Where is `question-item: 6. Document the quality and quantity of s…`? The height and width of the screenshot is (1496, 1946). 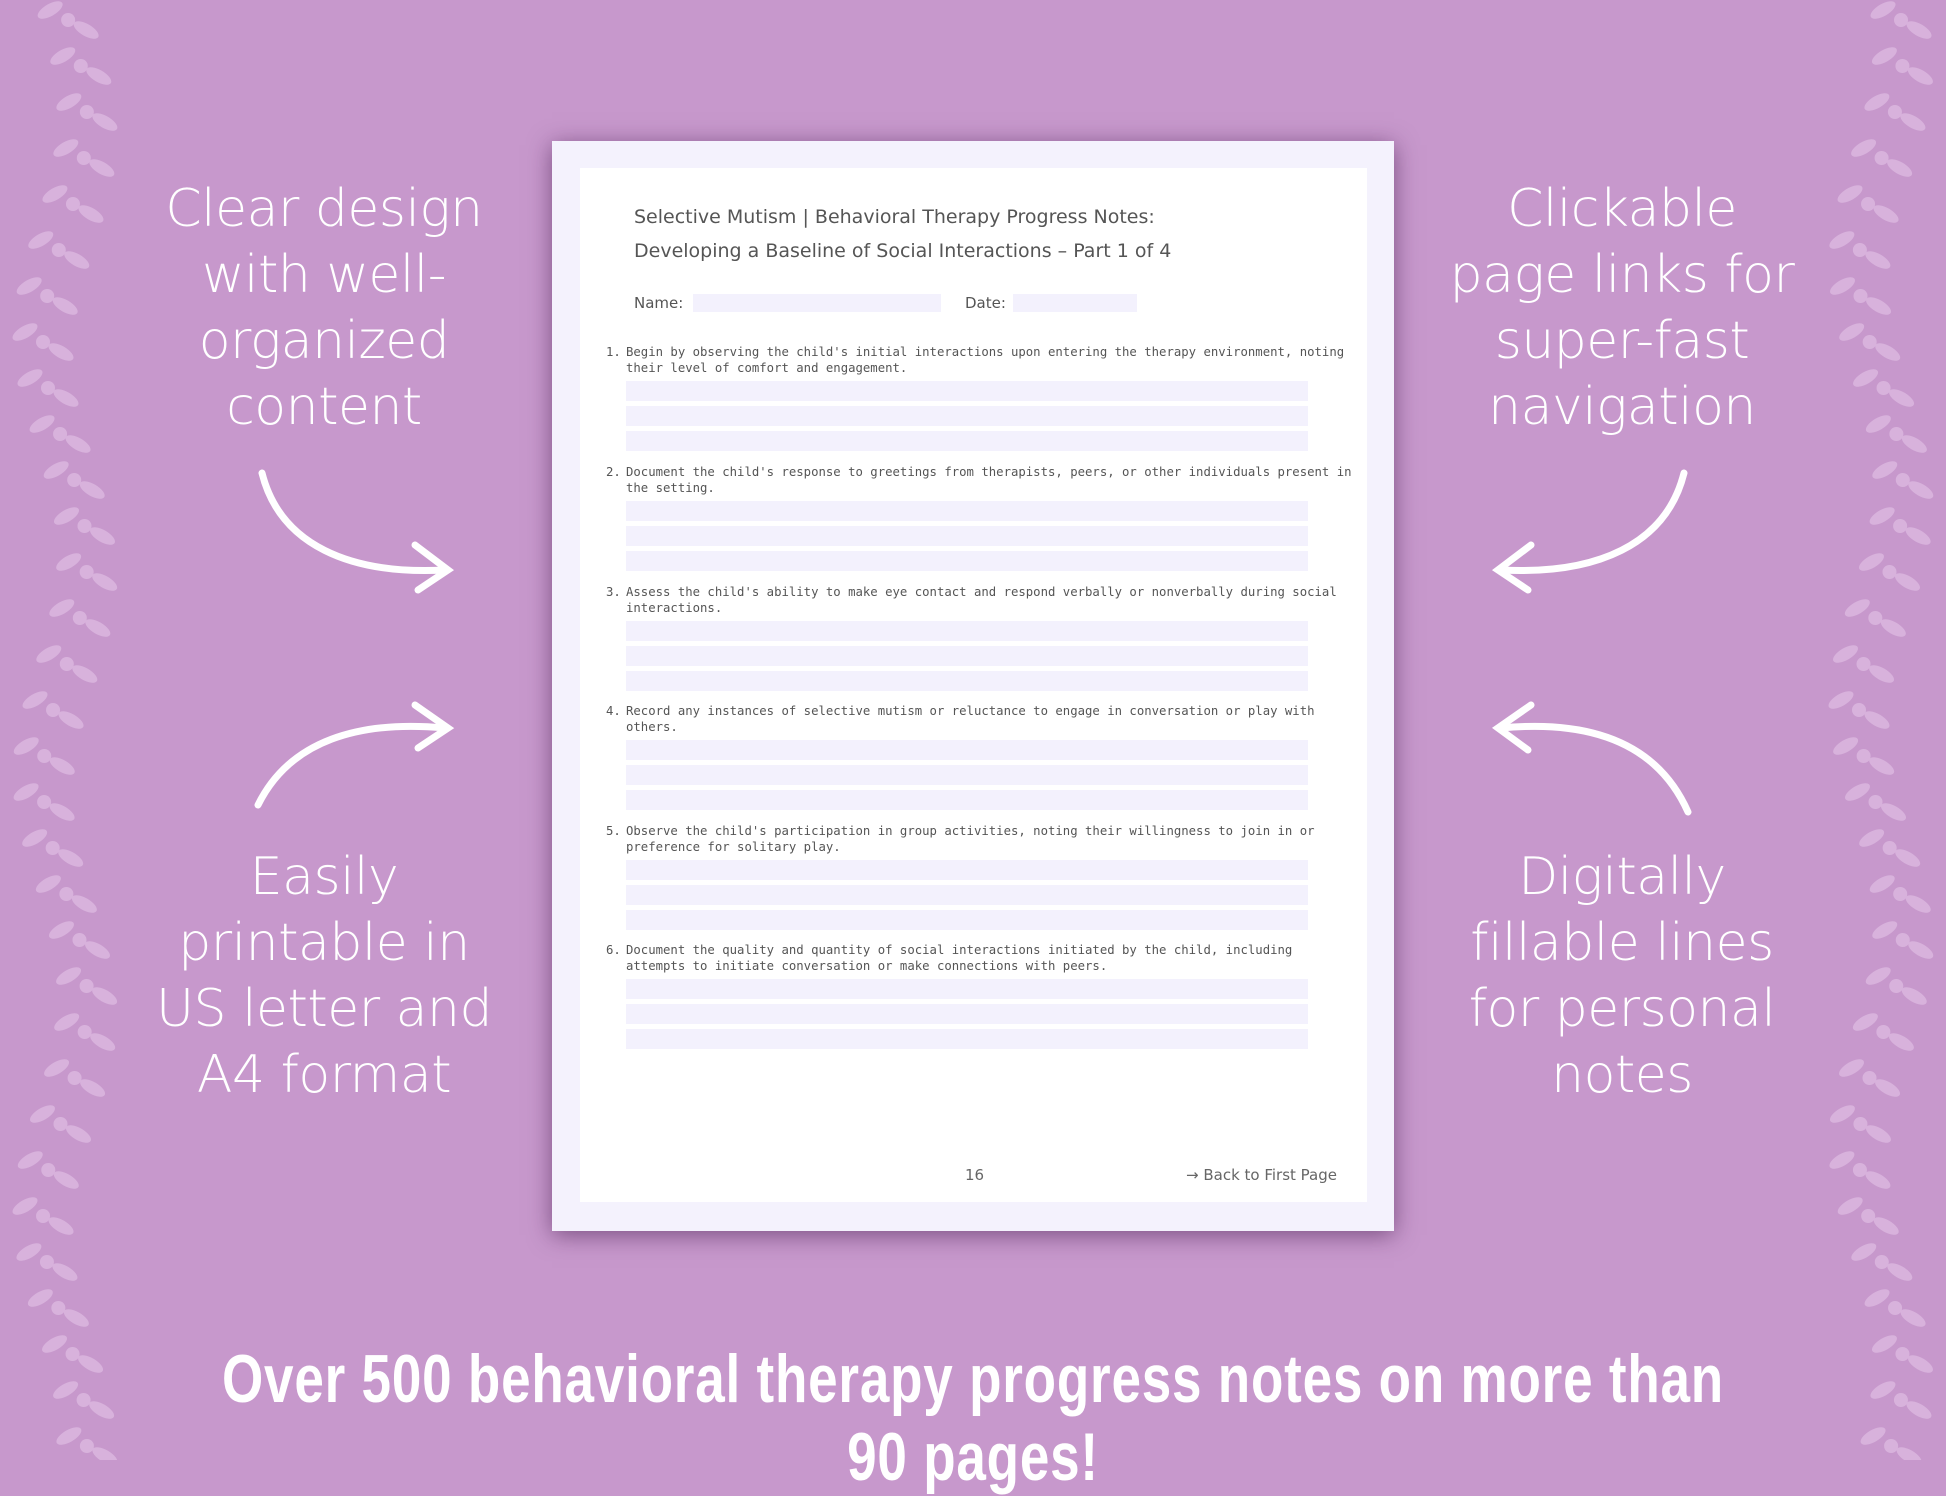
question-item: 6. Document the quality and quantity of s… is located at coordinates (981, 995).